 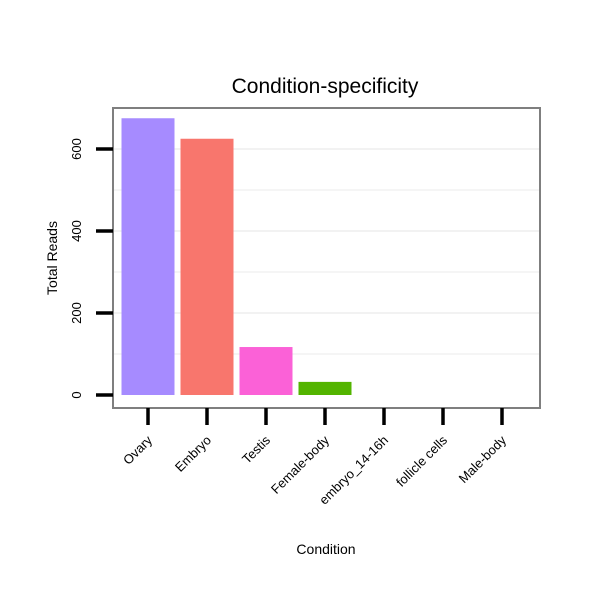 I want to click on y-axis-label: Total Reads, so click(x=52, y=258).